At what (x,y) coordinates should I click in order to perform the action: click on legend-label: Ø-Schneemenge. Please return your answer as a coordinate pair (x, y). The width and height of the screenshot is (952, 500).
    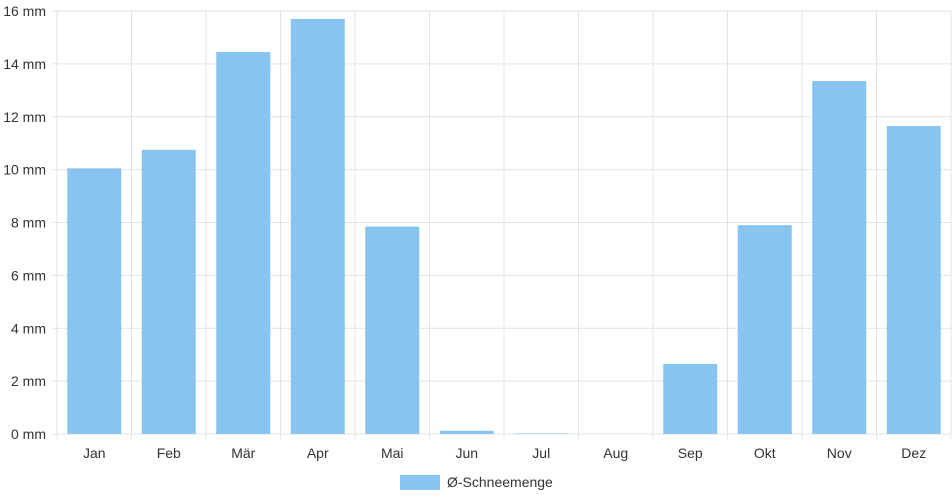
    Looking at the image, I should click on (500, 482).